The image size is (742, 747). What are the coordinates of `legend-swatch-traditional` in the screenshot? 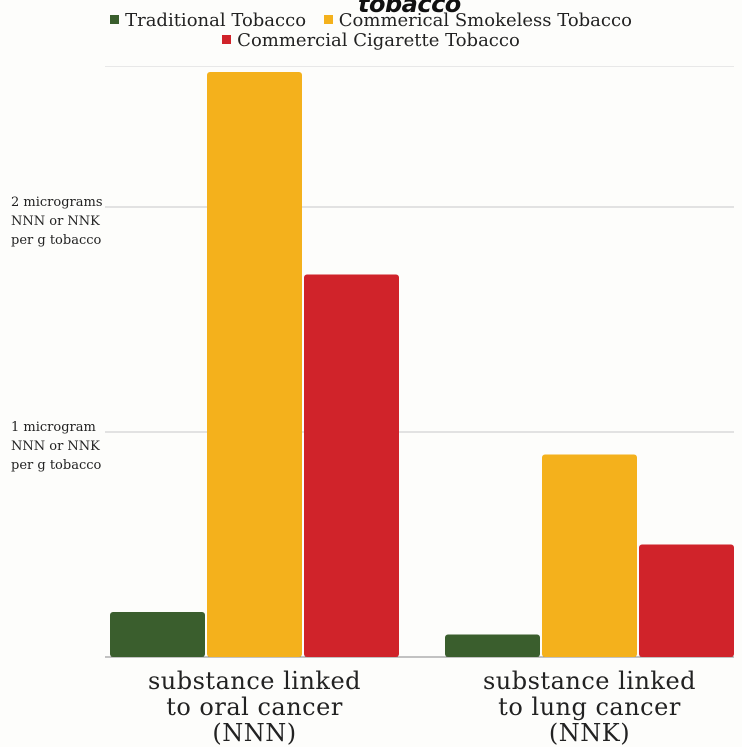 It's located at (115, 19).